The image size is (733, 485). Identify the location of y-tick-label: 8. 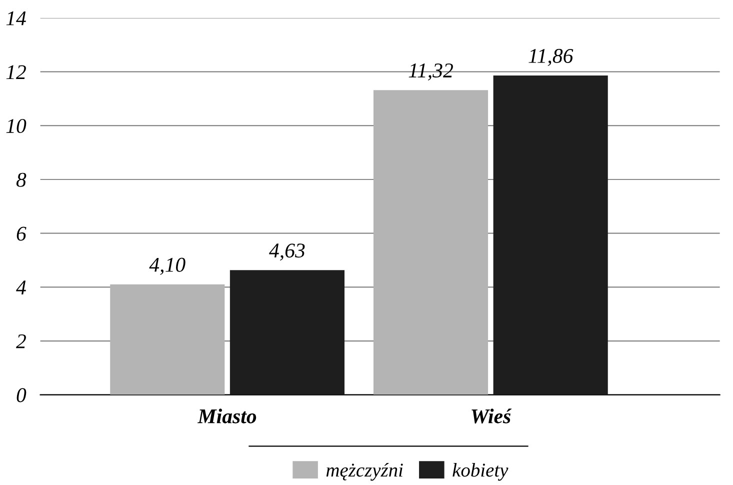
(21, 179).